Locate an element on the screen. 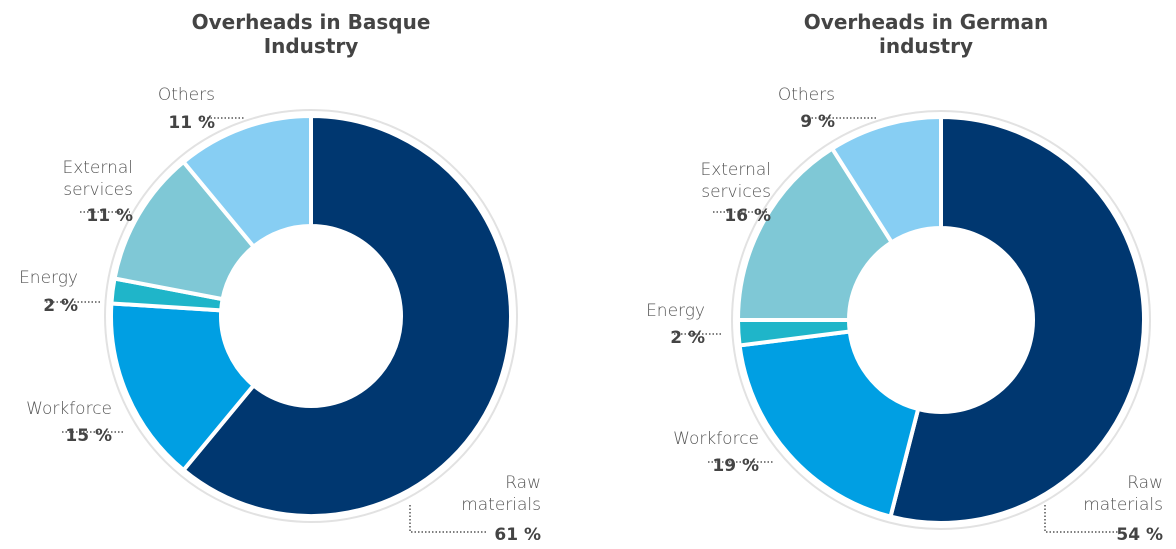 This screenshot has width=1176, height=549. value-label: 16 % is located at coordinates (747, 216).